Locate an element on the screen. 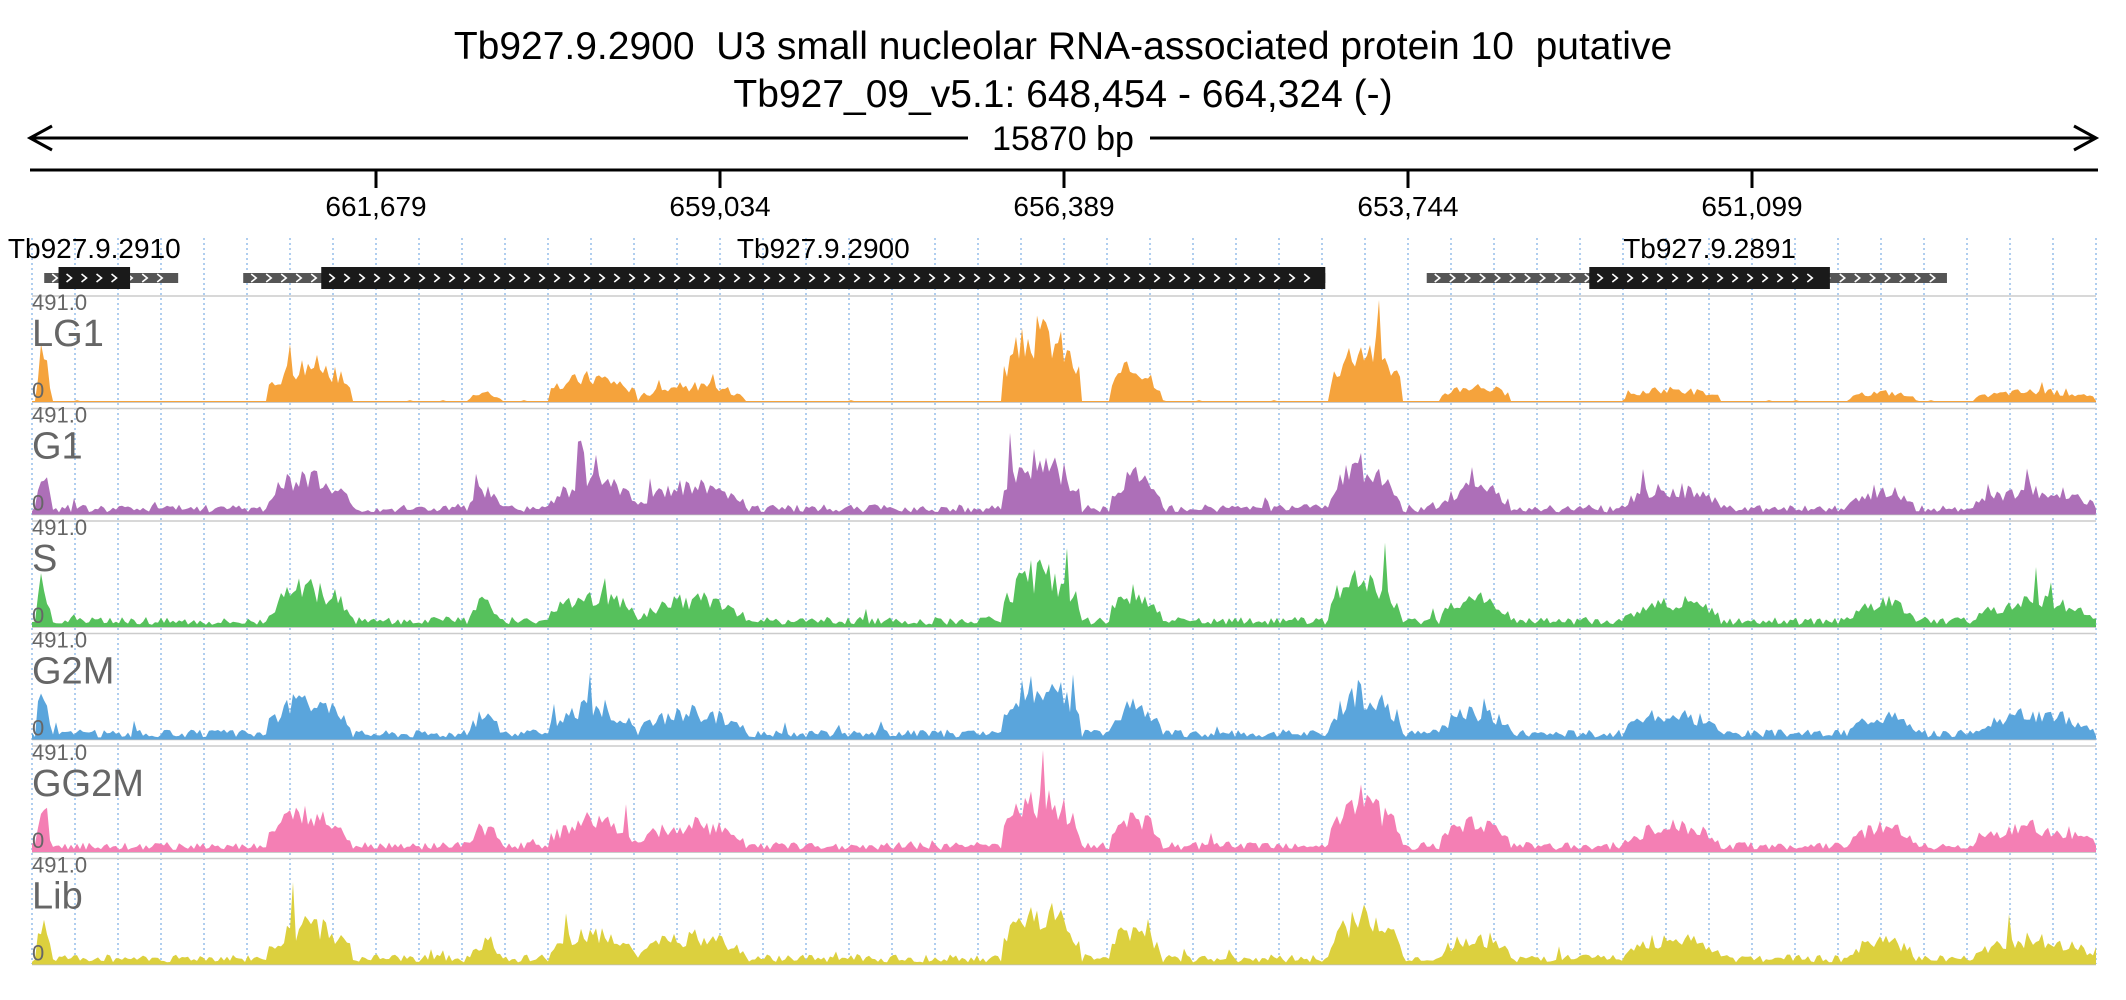  arrow-left-icon is located at coordinates (39, 138).